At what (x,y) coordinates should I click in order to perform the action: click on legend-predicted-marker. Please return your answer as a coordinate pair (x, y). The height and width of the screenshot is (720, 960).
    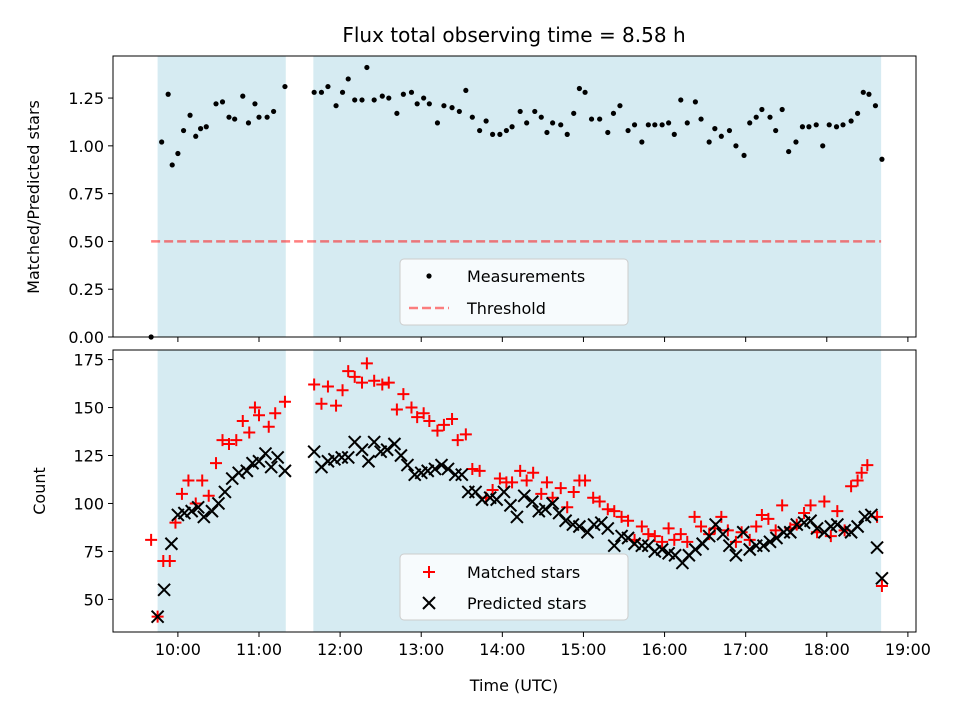
    Looking at the image, I should click on (429, 603).